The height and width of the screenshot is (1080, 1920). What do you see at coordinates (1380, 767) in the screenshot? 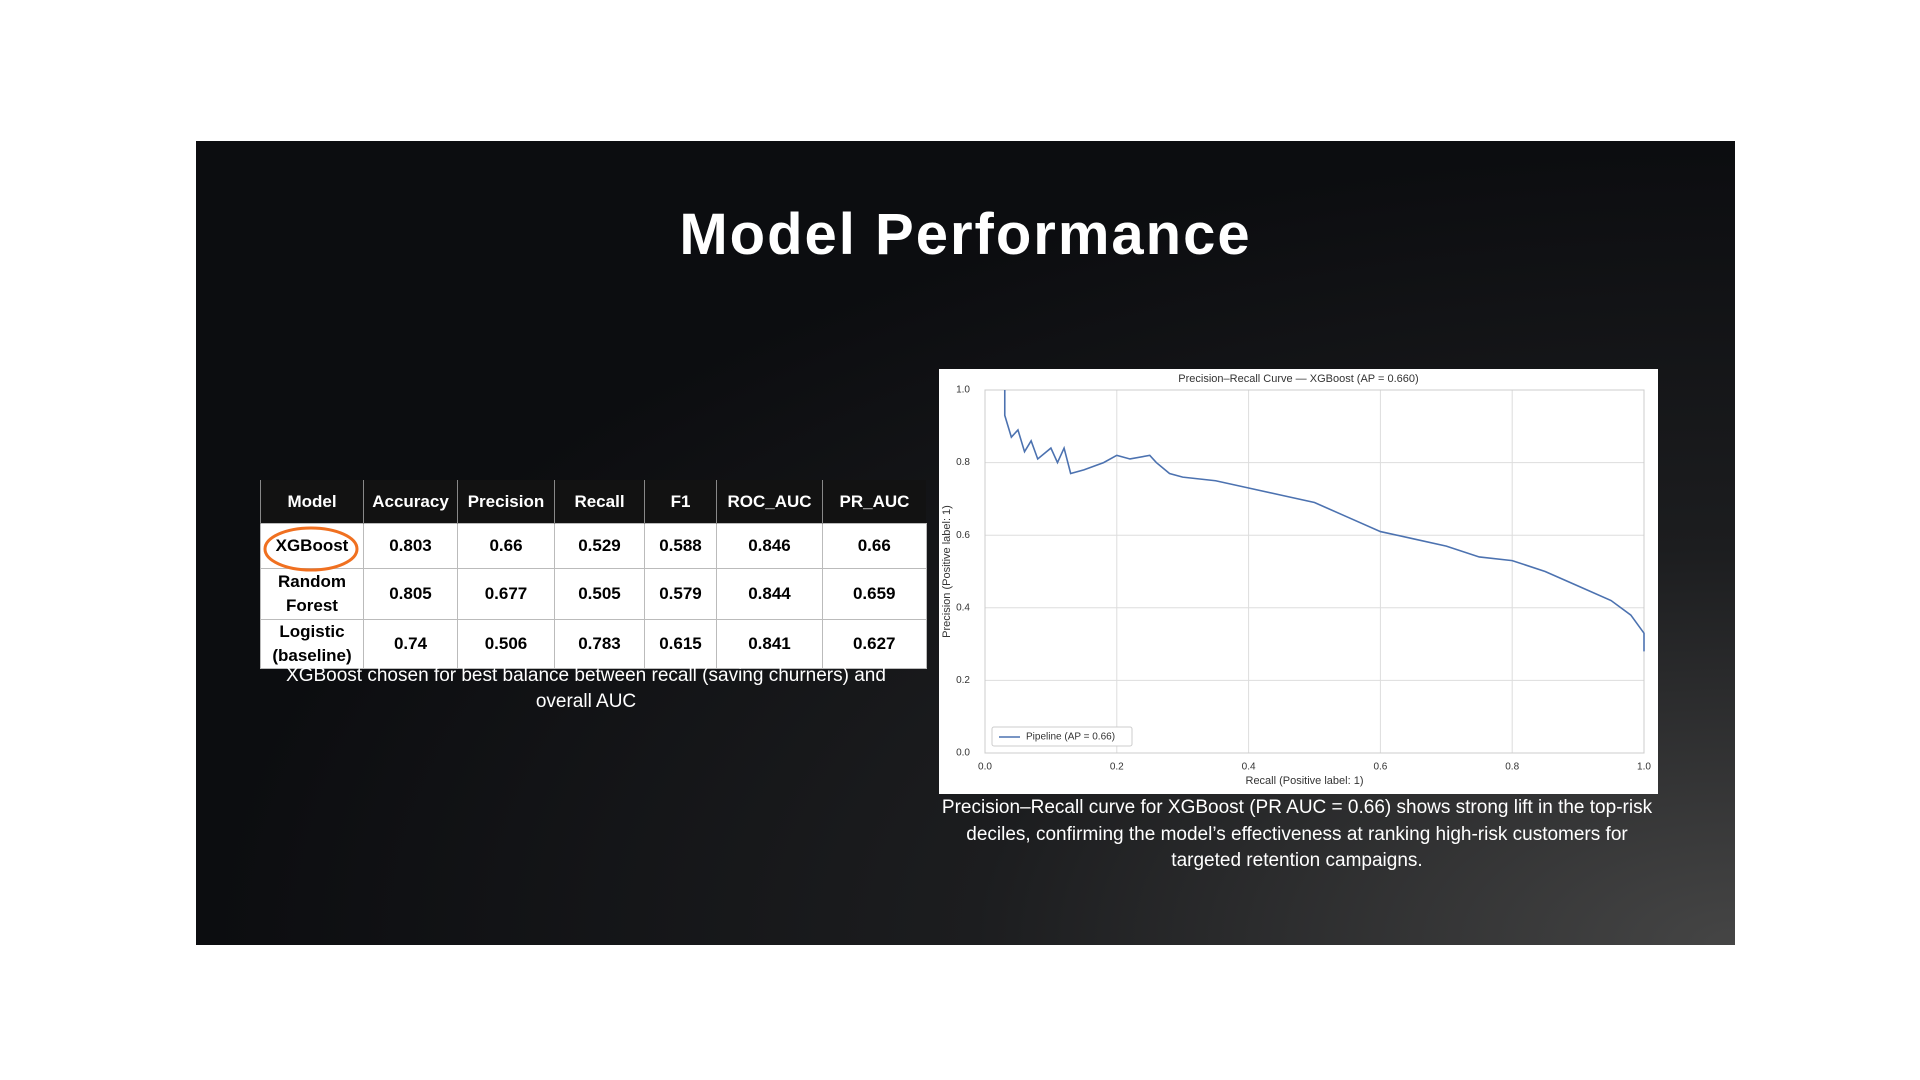
I see `x-tick-label: 0.6` at bounding box center [1380, 767].